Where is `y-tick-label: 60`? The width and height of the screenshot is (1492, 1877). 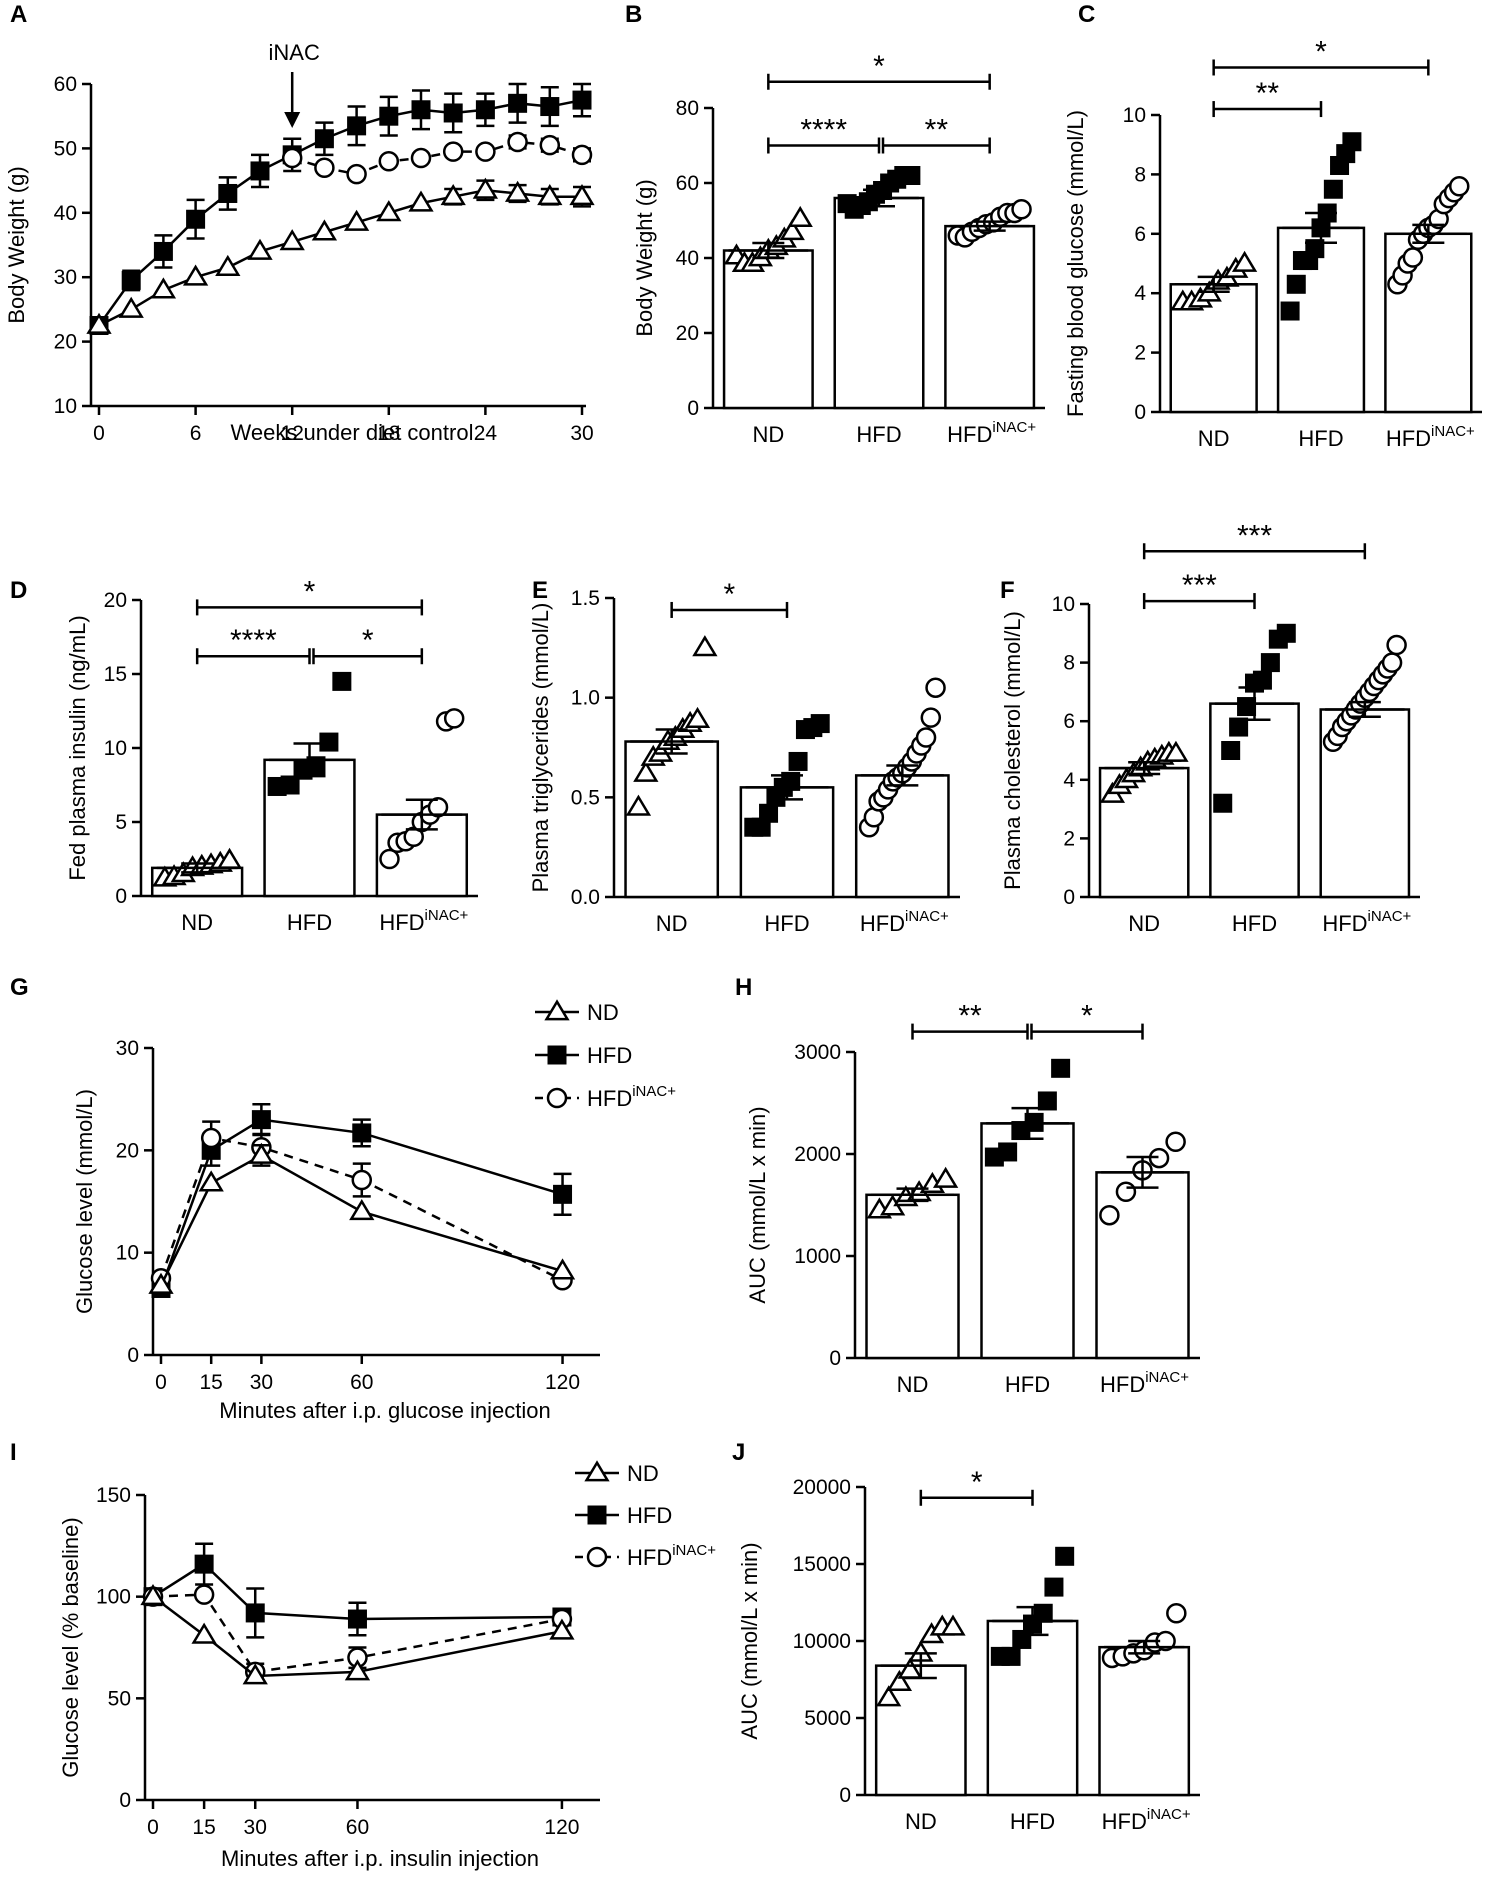 y-tick-label: 60 is located at coordinates (65, 84).